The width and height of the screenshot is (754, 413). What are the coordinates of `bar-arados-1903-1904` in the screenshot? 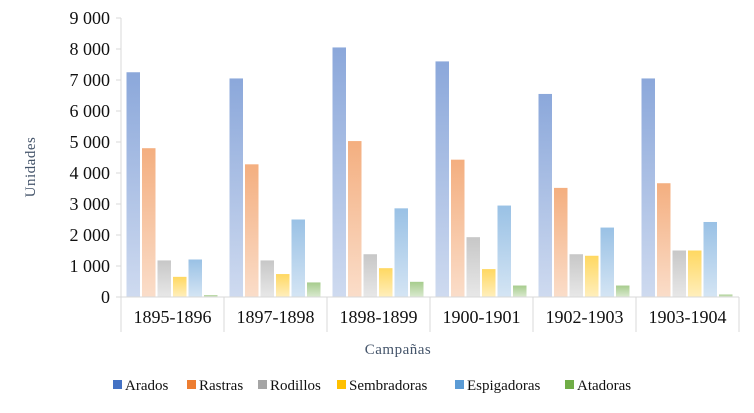 It's located at (648, 187).